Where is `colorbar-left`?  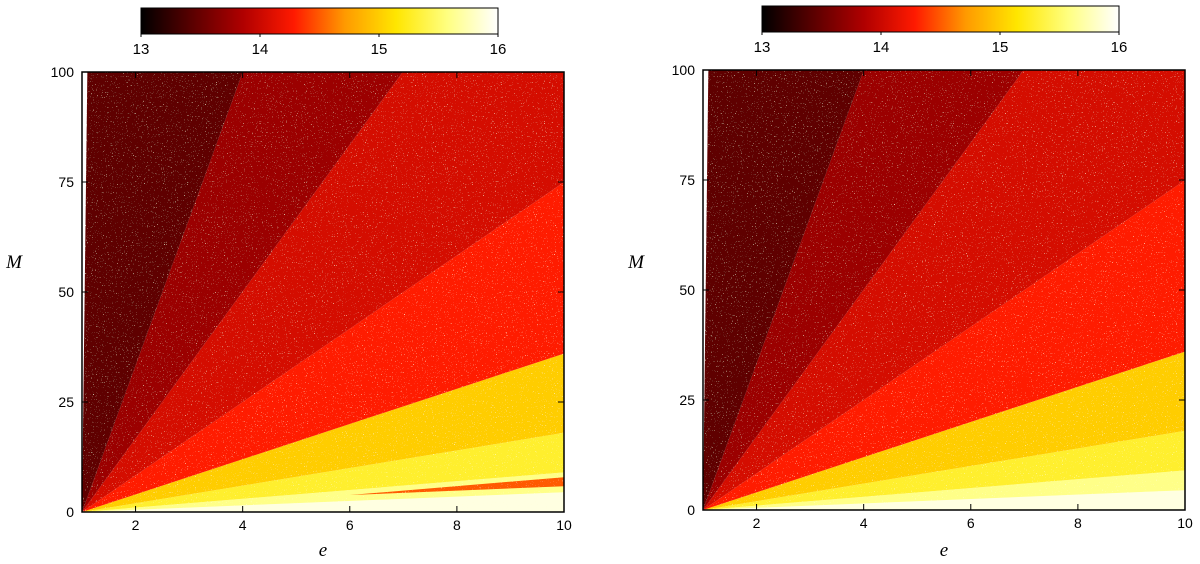 colorbar-left is located at coordinates (319, 21).